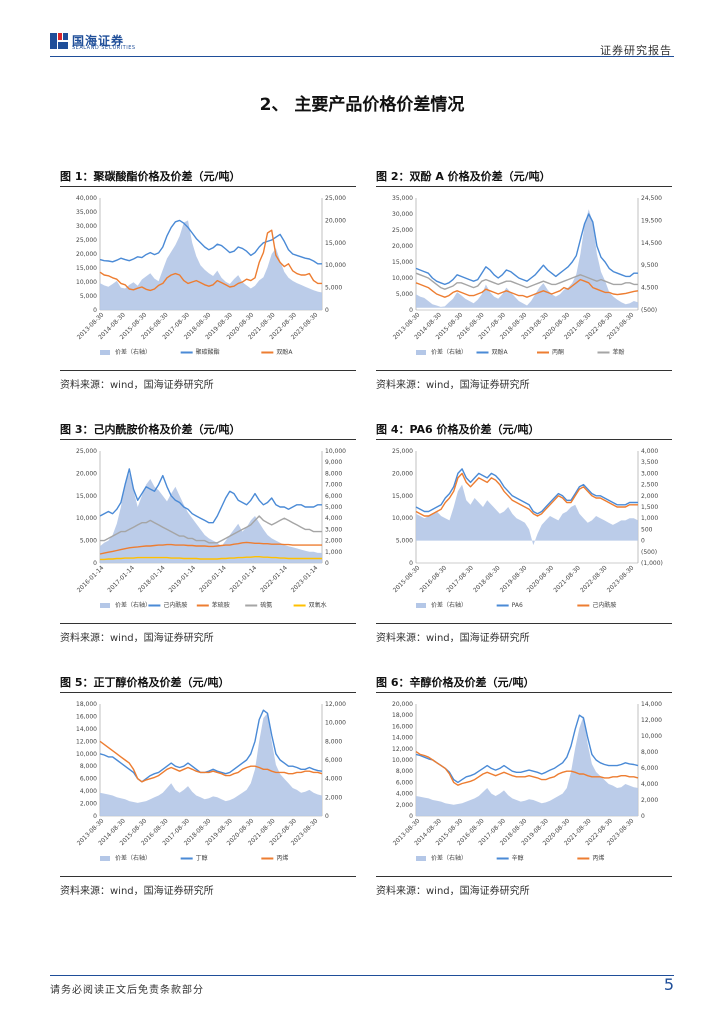  What do you see at coordinates (104, 48) in the screenshot?
I see `logo-subtitle: SEALAND SECURITIES` at bounding box center [104, 48].